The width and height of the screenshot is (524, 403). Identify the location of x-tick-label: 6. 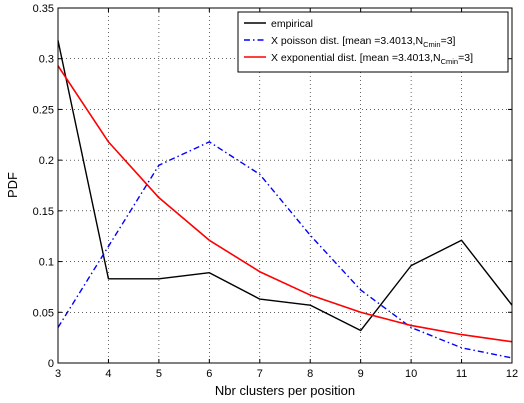
(209, 374).